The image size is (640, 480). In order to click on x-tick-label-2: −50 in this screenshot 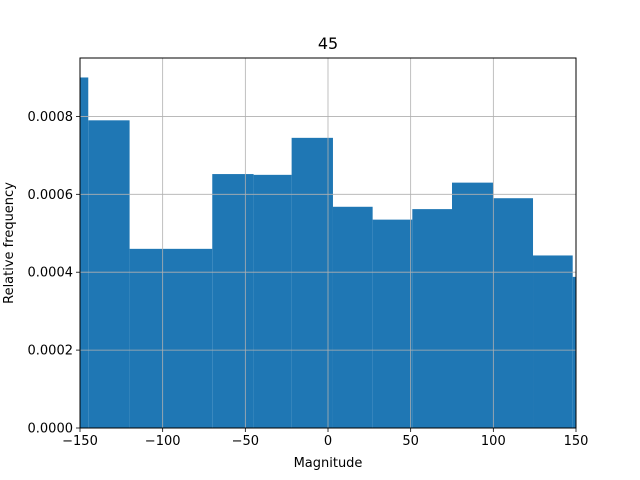, I will do `click(245, 441)`.